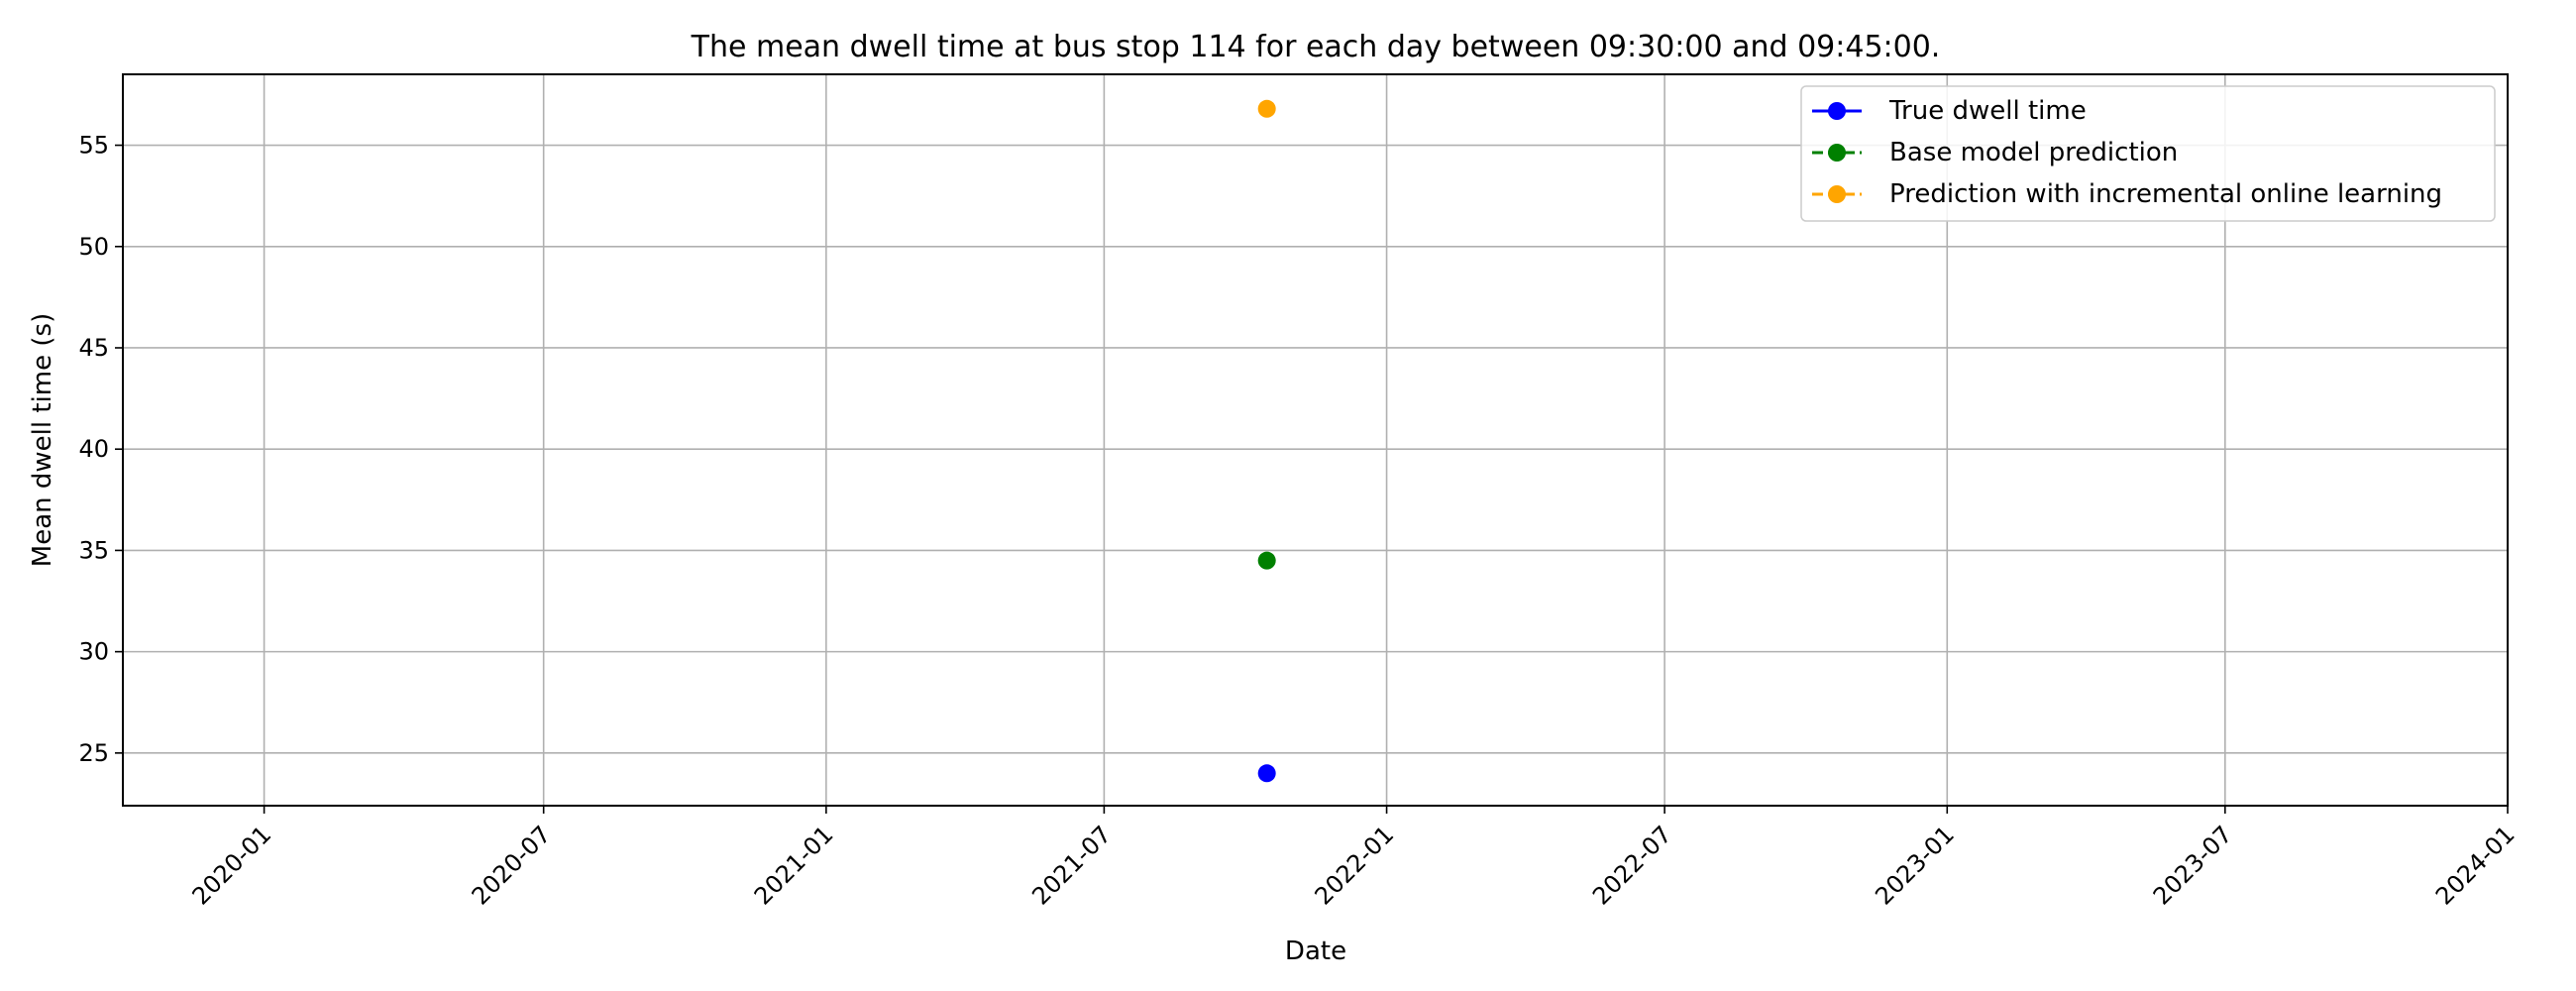 Image resolution: width=2576 pixels, height=991 pixels. I want to click on legend-box, so click(2148, 153).